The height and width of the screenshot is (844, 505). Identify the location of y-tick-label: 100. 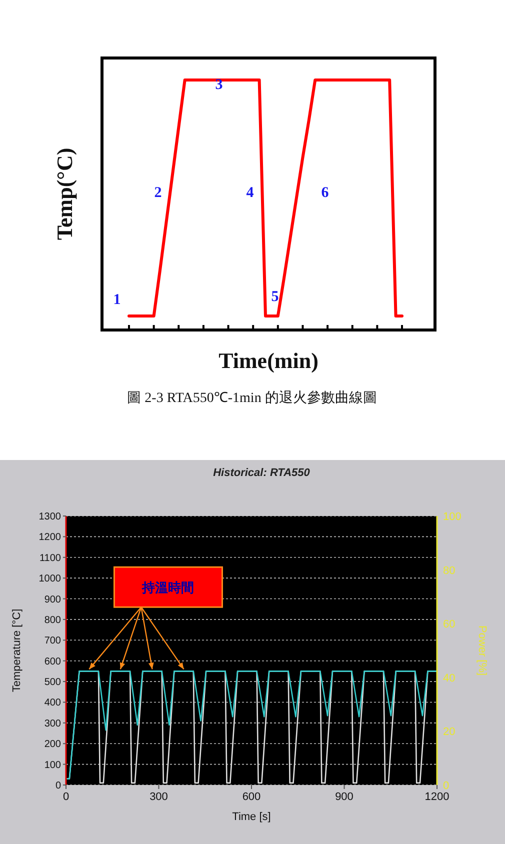
(53, 765).